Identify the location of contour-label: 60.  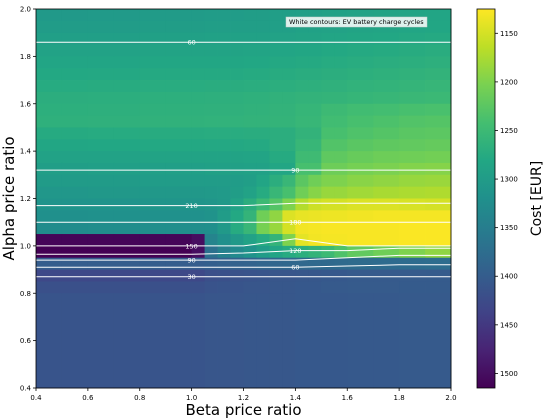
(295, 268).